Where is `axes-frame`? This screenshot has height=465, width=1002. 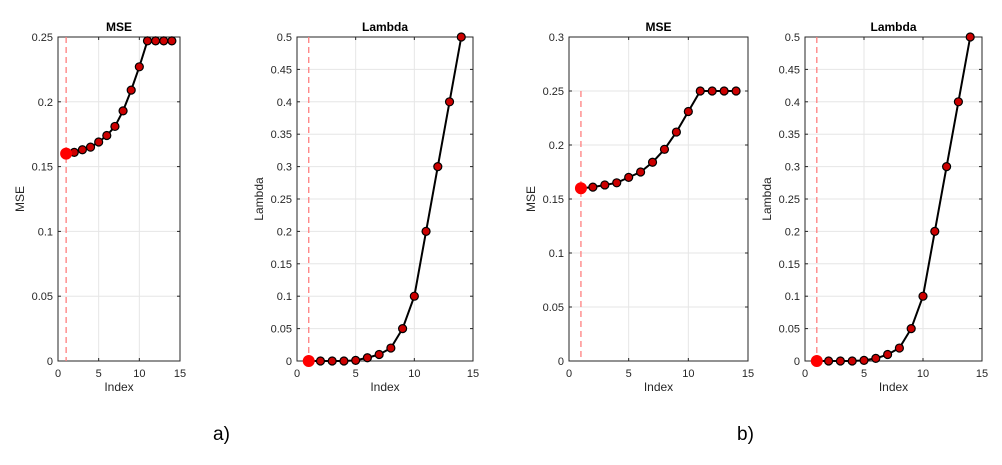
axes-frame is located at coordinates (119, 199).